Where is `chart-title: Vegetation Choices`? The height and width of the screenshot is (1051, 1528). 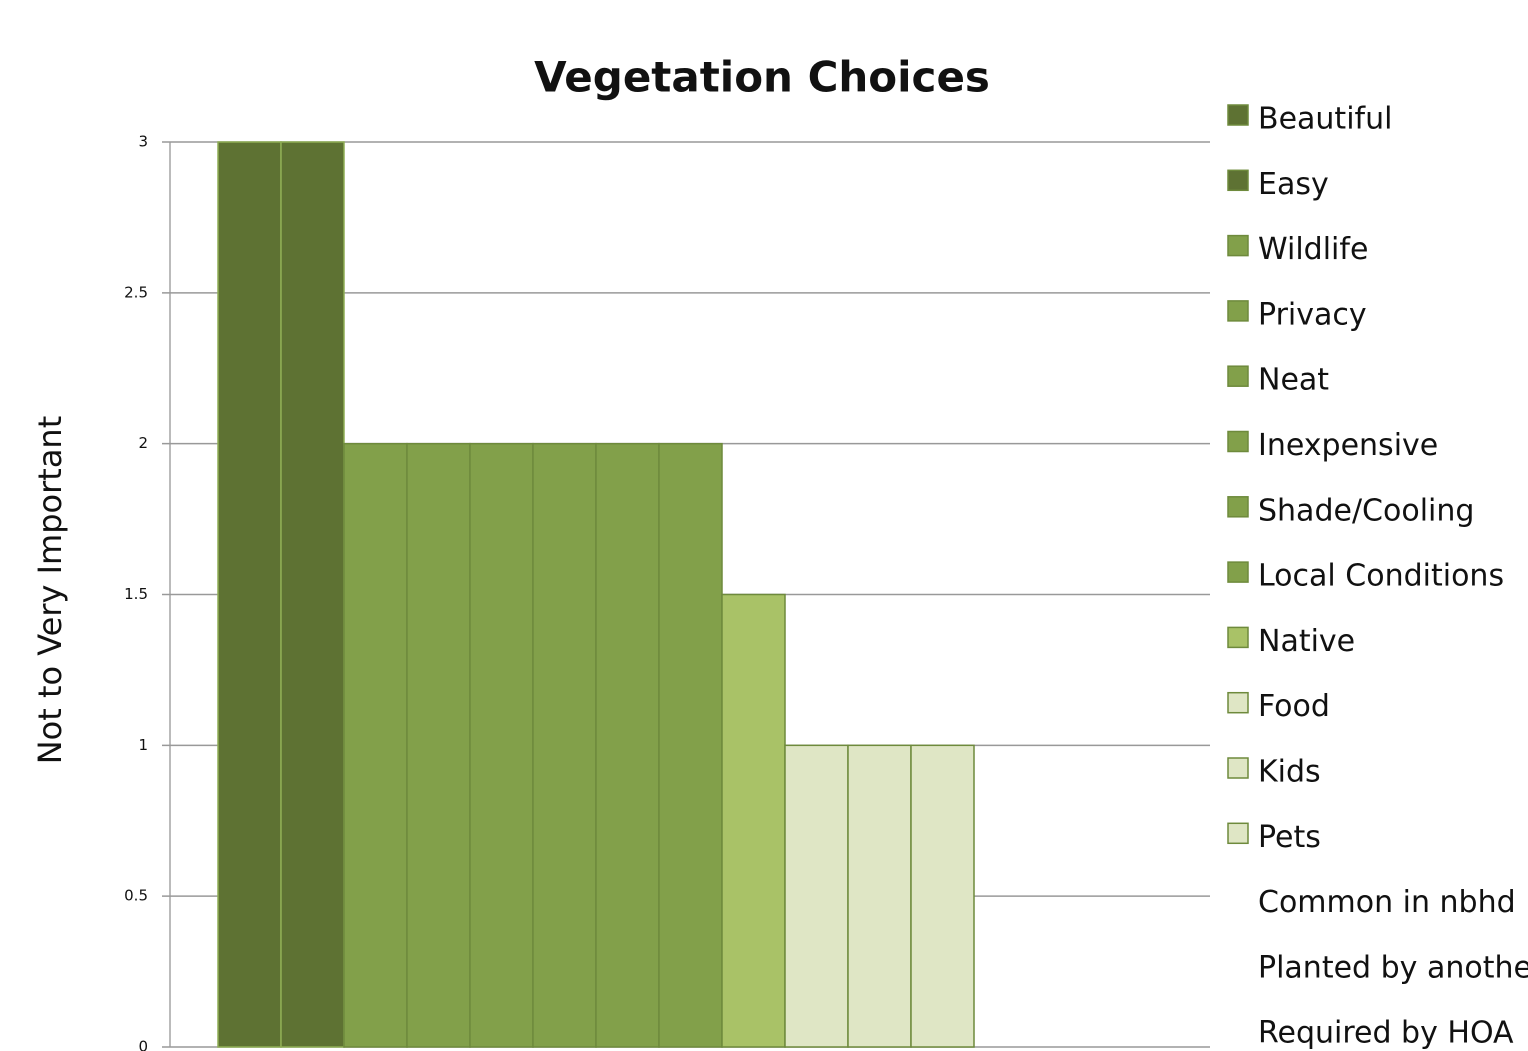
chart-title: Vegetation Choices is located at coordinates (762, 77).